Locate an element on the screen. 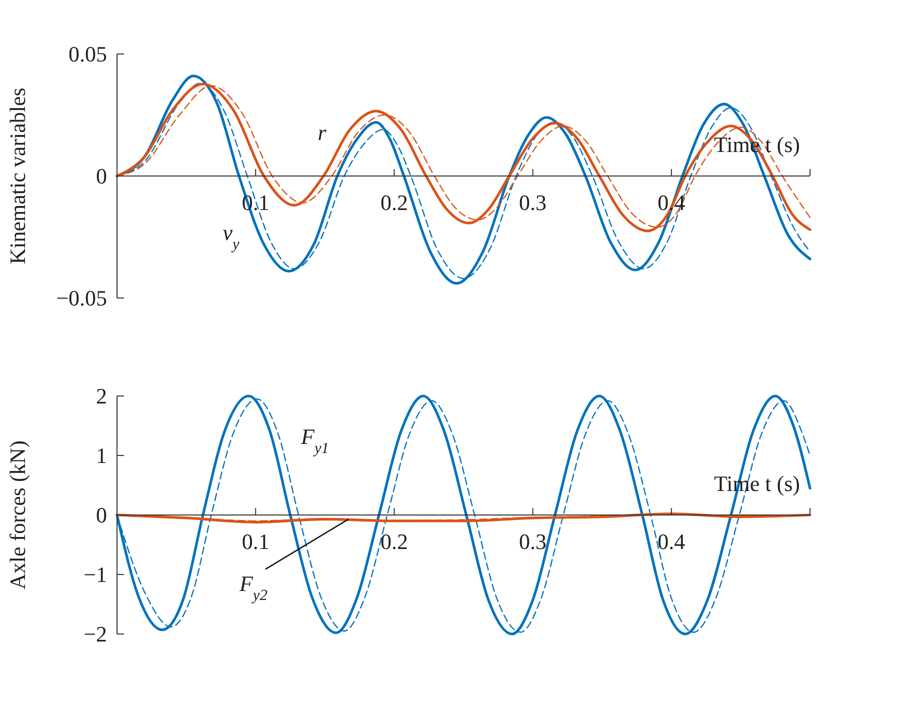 This screenshot has height=716, width=897. annotation: F$_{y2}$ is located at coordinates (253, 587).